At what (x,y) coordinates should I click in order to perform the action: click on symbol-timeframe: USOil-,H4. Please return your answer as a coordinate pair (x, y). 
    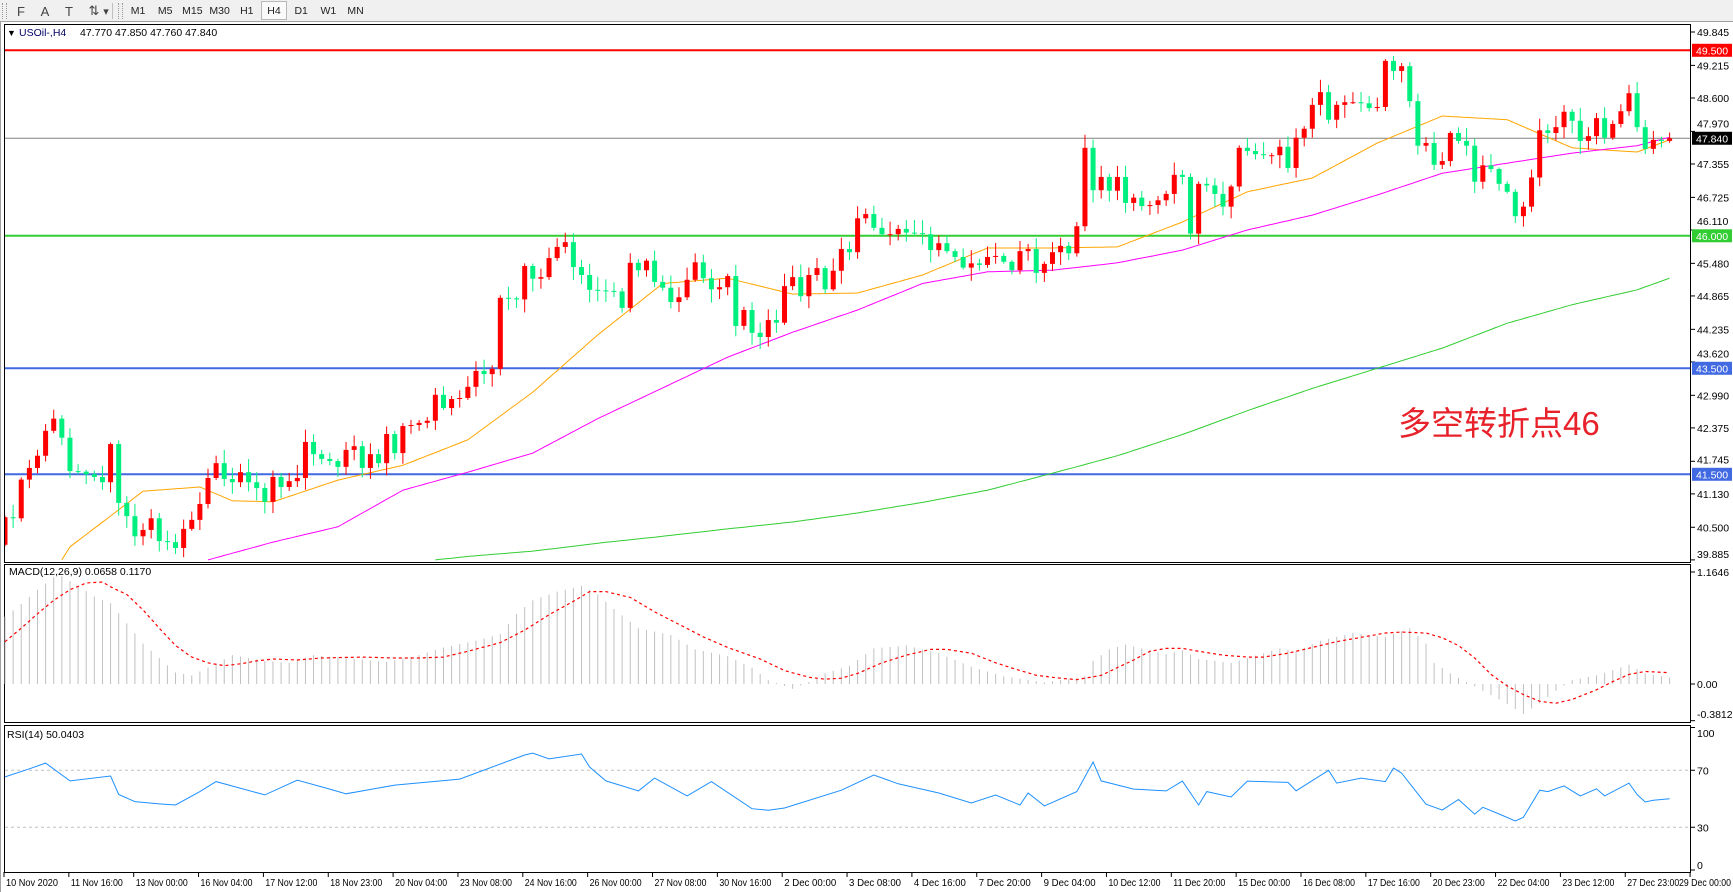
    Looking at the image, I should click on (42, 33).